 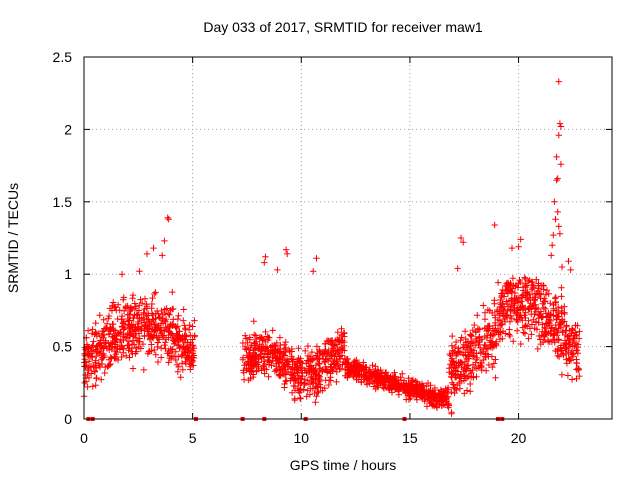 What do you see at coordinates (193, 438) in the screenshot?
I see `x-tick-label: 5` at bounding box center [193, 438].